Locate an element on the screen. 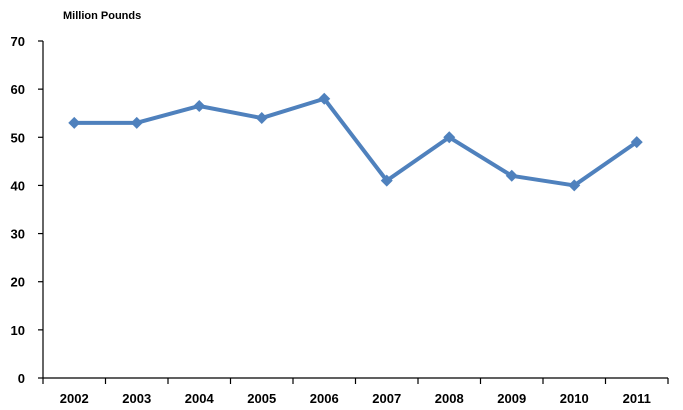  x-tick-label: 2011 is located at coordinates (637, 398).